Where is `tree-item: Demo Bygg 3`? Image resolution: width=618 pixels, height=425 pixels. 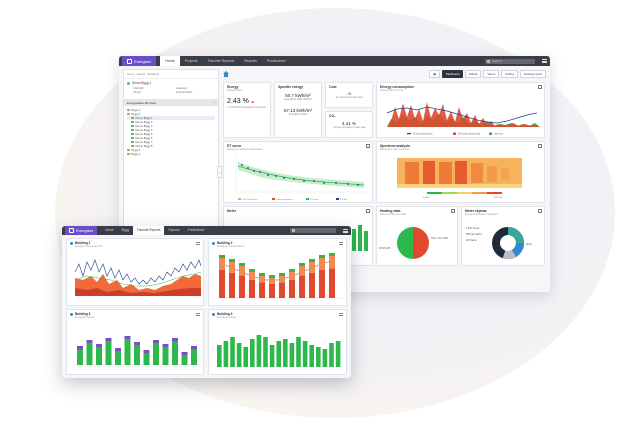
tree-item: Demo Bygg 3 is located at coordinates (171, 126).